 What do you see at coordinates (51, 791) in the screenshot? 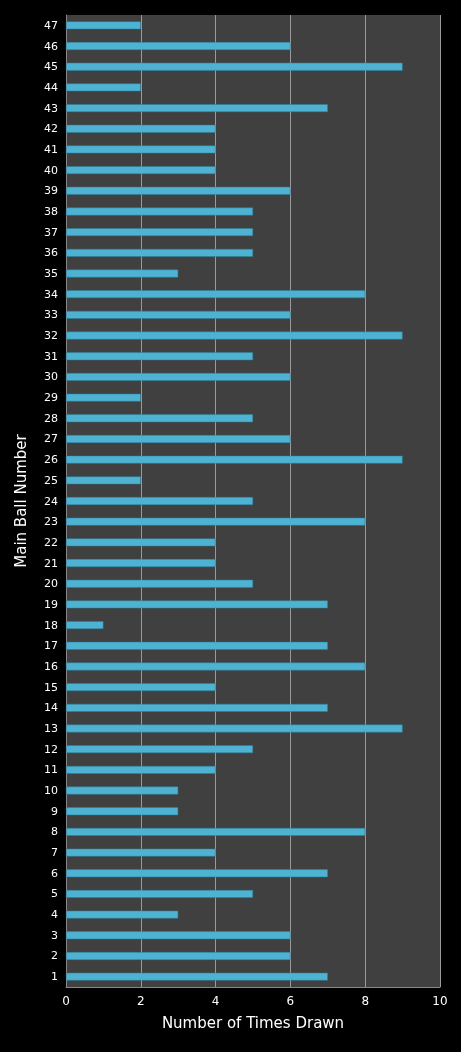
I see `y-tick-label: 10` at bounding box center [51, 791].